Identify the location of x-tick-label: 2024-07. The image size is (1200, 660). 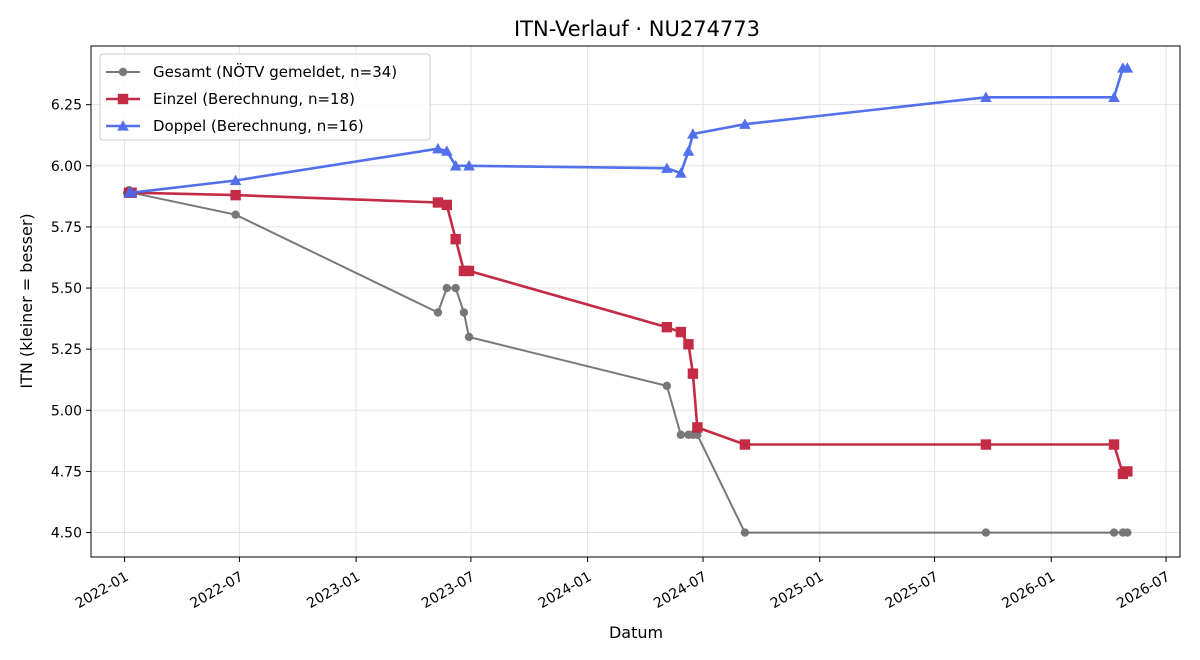
(680, 590).